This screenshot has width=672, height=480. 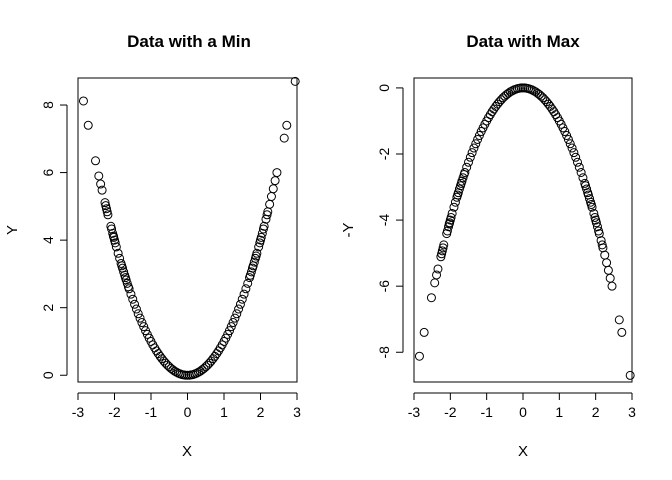 I want to click on x-tick-label: -3, so click(x=414, y=412).